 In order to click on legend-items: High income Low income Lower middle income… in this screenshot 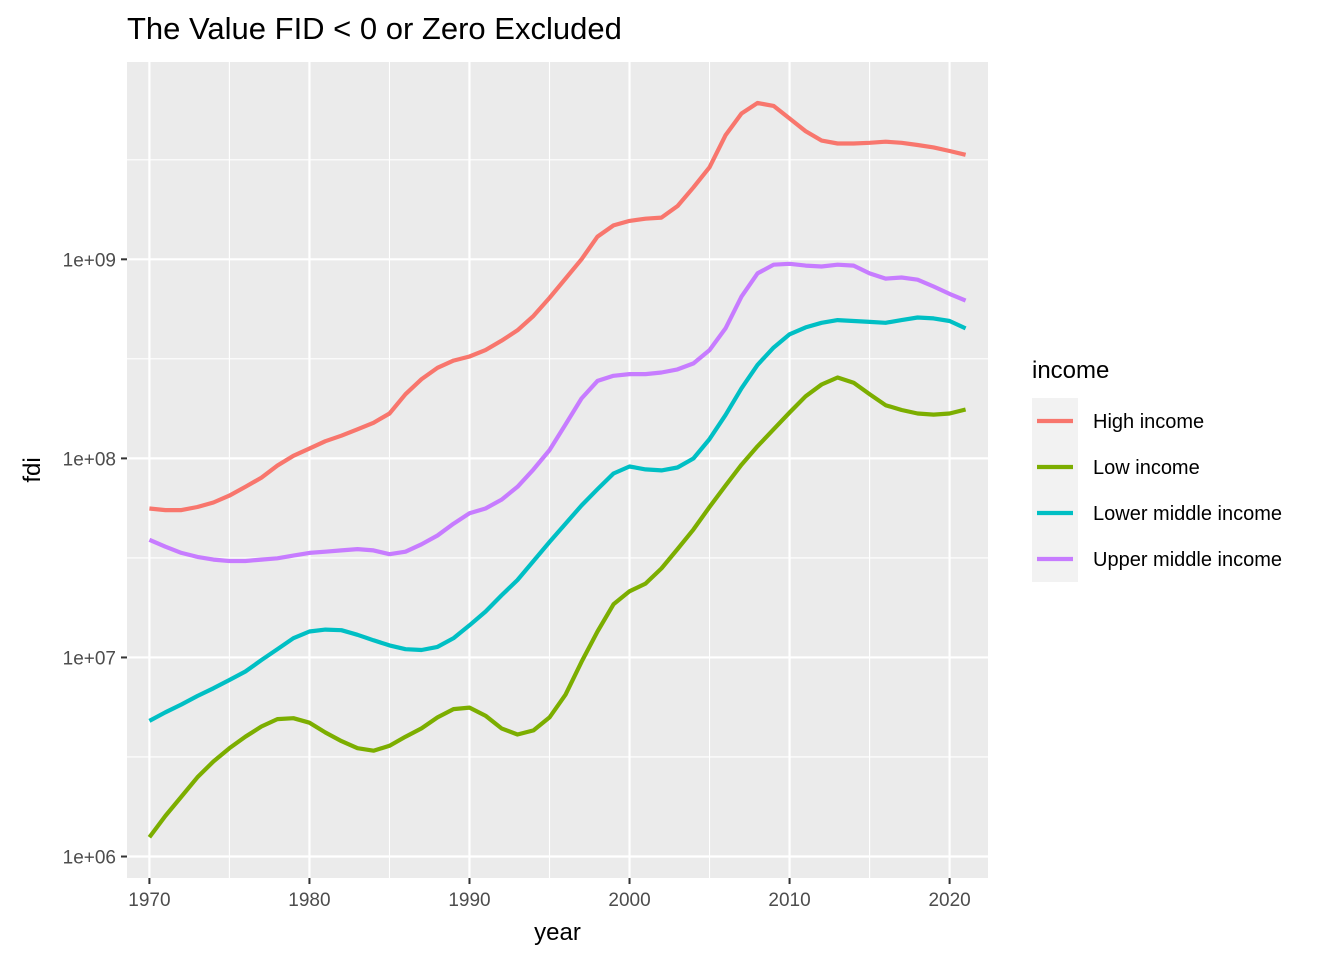, I will do `click(1159, 491)`.